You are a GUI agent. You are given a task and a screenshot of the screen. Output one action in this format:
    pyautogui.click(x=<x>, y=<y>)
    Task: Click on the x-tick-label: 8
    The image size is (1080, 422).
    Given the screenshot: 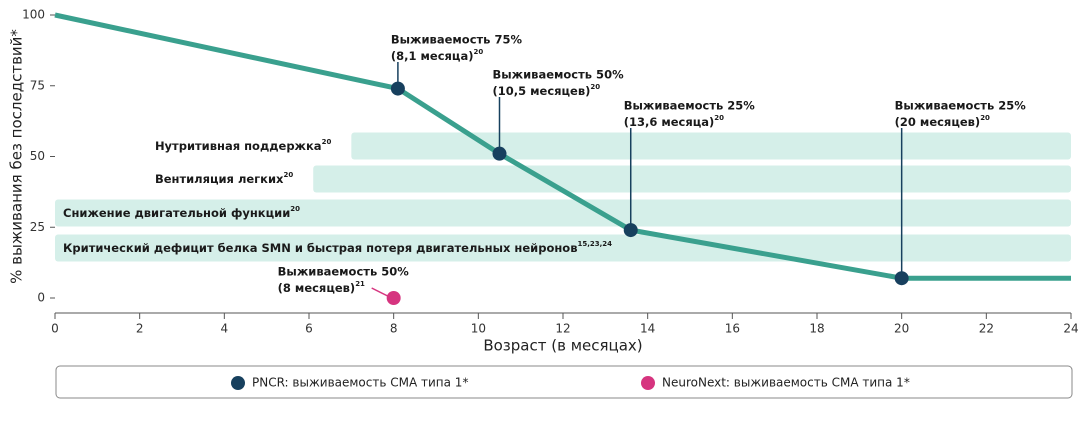 What is the action you would take?
    pyautogui.click(x=394, y=329)
    